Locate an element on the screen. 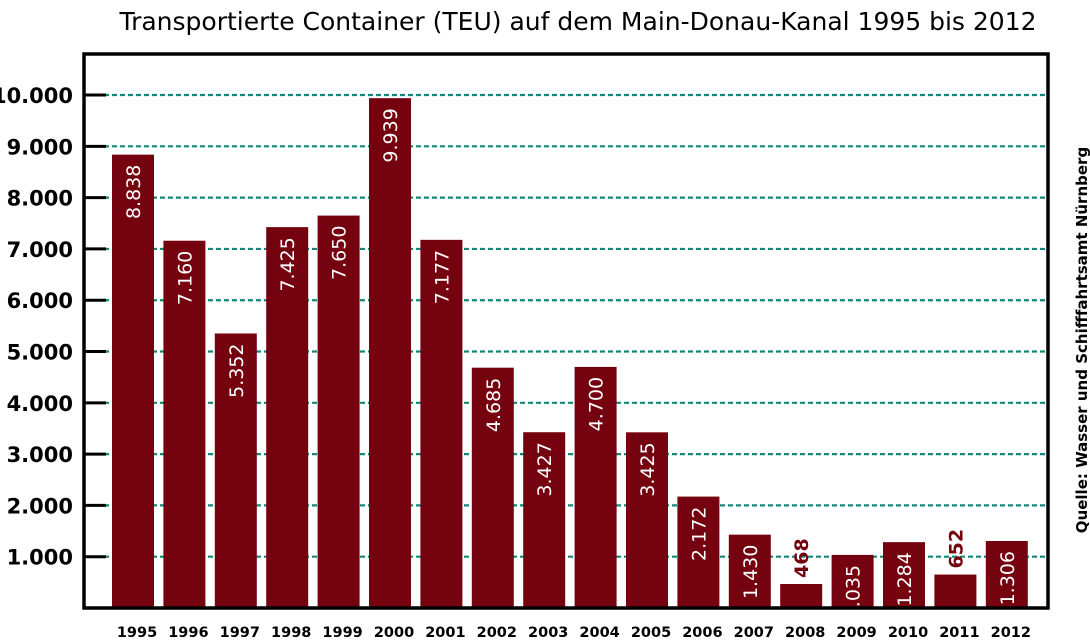 Image resolution: width=1090 pixels, height=642 pixels. x-tick-label: 2012 is located at coordinates (1011, 633).